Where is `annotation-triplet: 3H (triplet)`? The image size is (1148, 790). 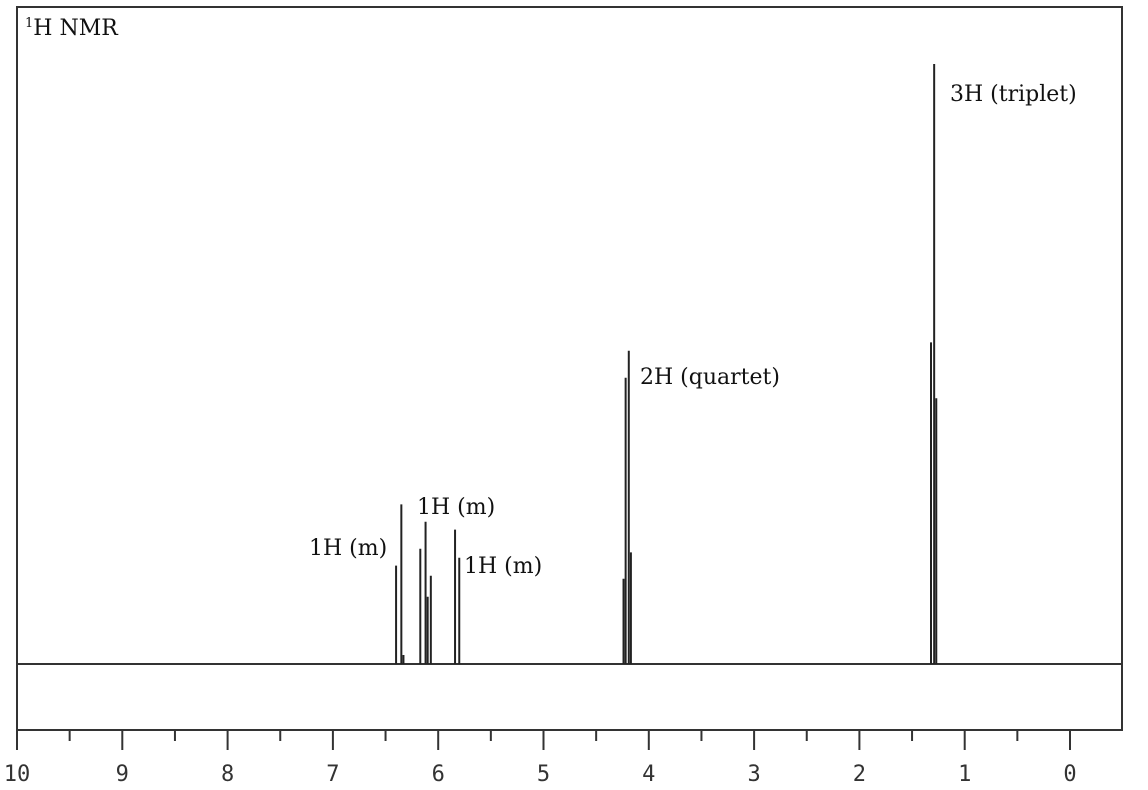
annotation-triplet: 3H (triplet) is located at coordinates (1013, 94).